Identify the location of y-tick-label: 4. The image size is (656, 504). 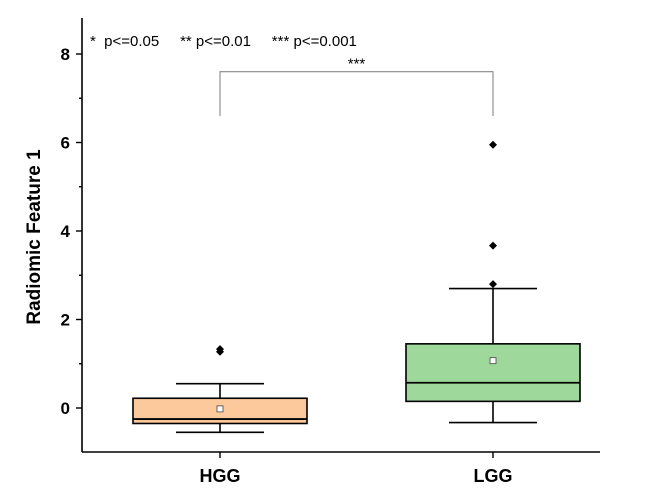
(66, 231).